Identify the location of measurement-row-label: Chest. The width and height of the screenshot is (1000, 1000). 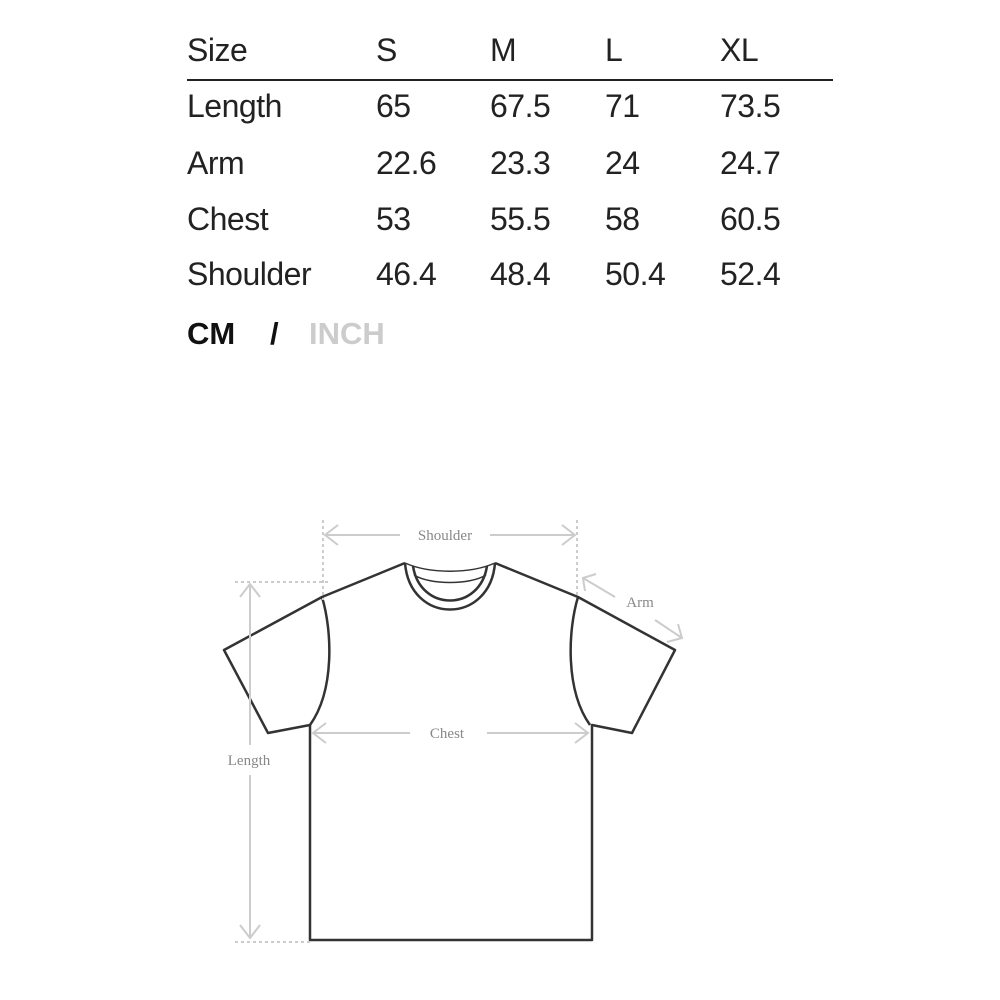
(228, 219).